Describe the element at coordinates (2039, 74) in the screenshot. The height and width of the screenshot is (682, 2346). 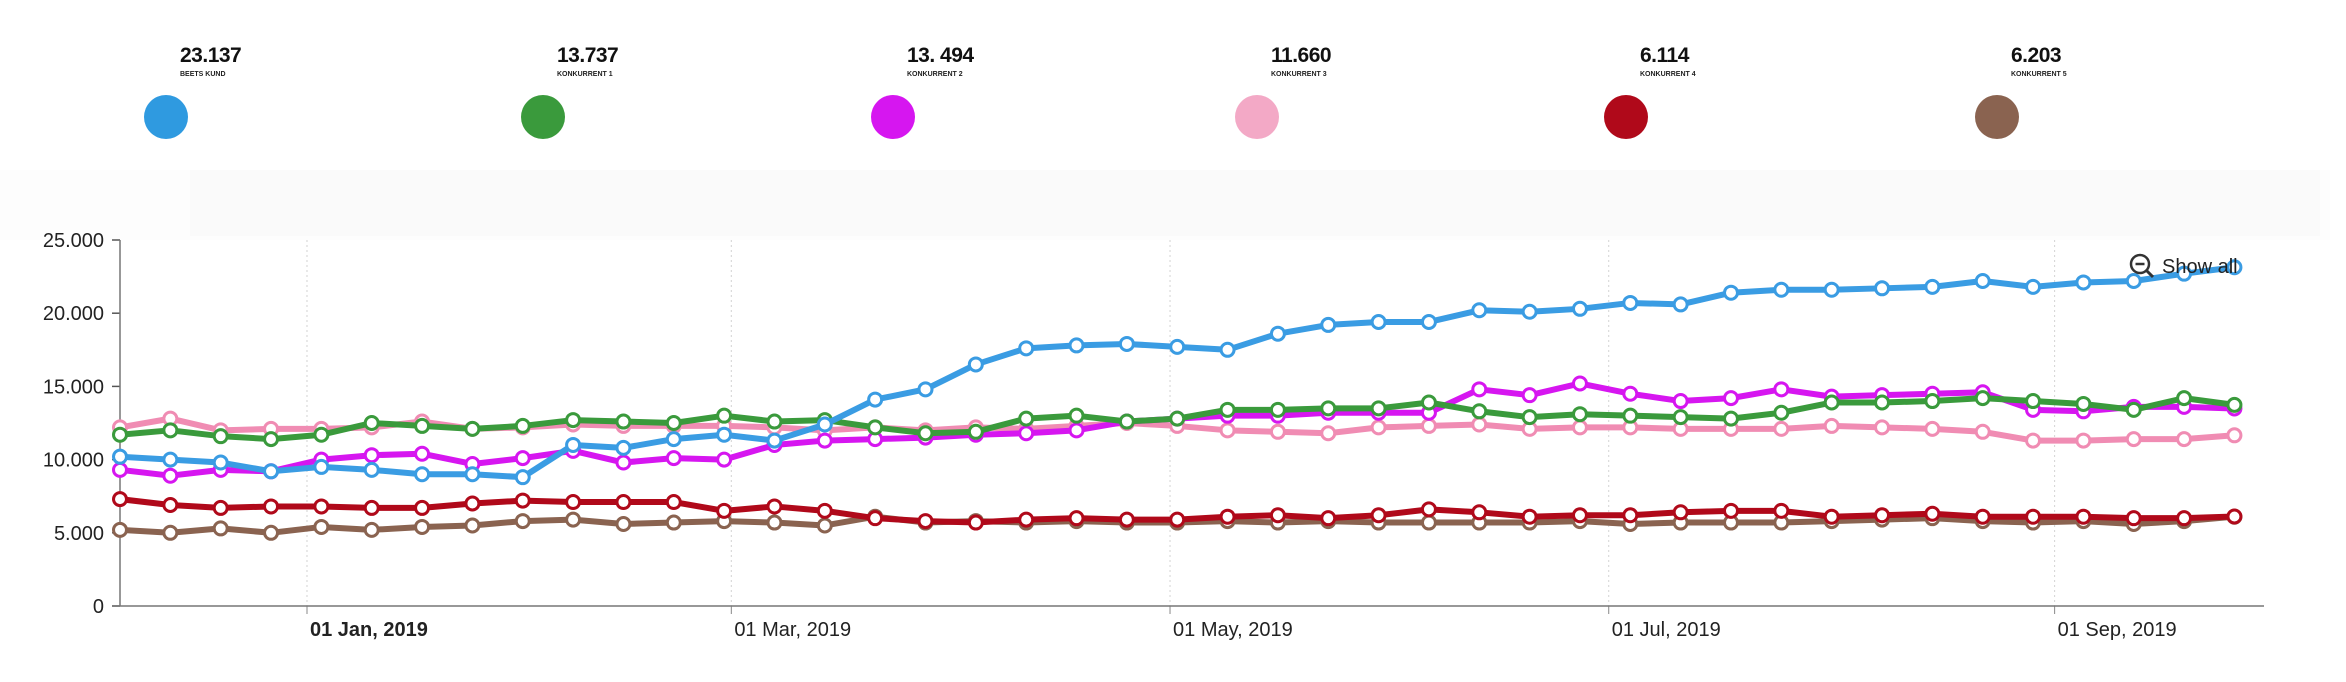
I see `legend-label: KONKURRENT 5` at that location.